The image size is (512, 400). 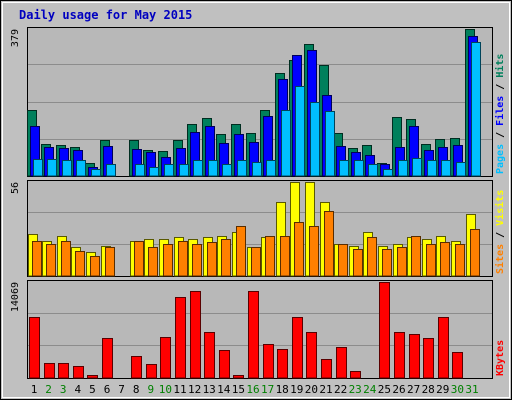 What do you see at coordinates (63, 389) in the screenshot?
I see `x-tick-label: 3` at bounding box center [63, 389].